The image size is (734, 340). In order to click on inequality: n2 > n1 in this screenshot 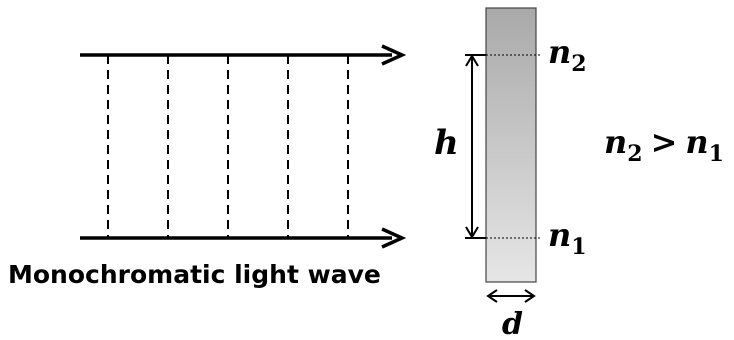, I will do `click(664, 145)`.